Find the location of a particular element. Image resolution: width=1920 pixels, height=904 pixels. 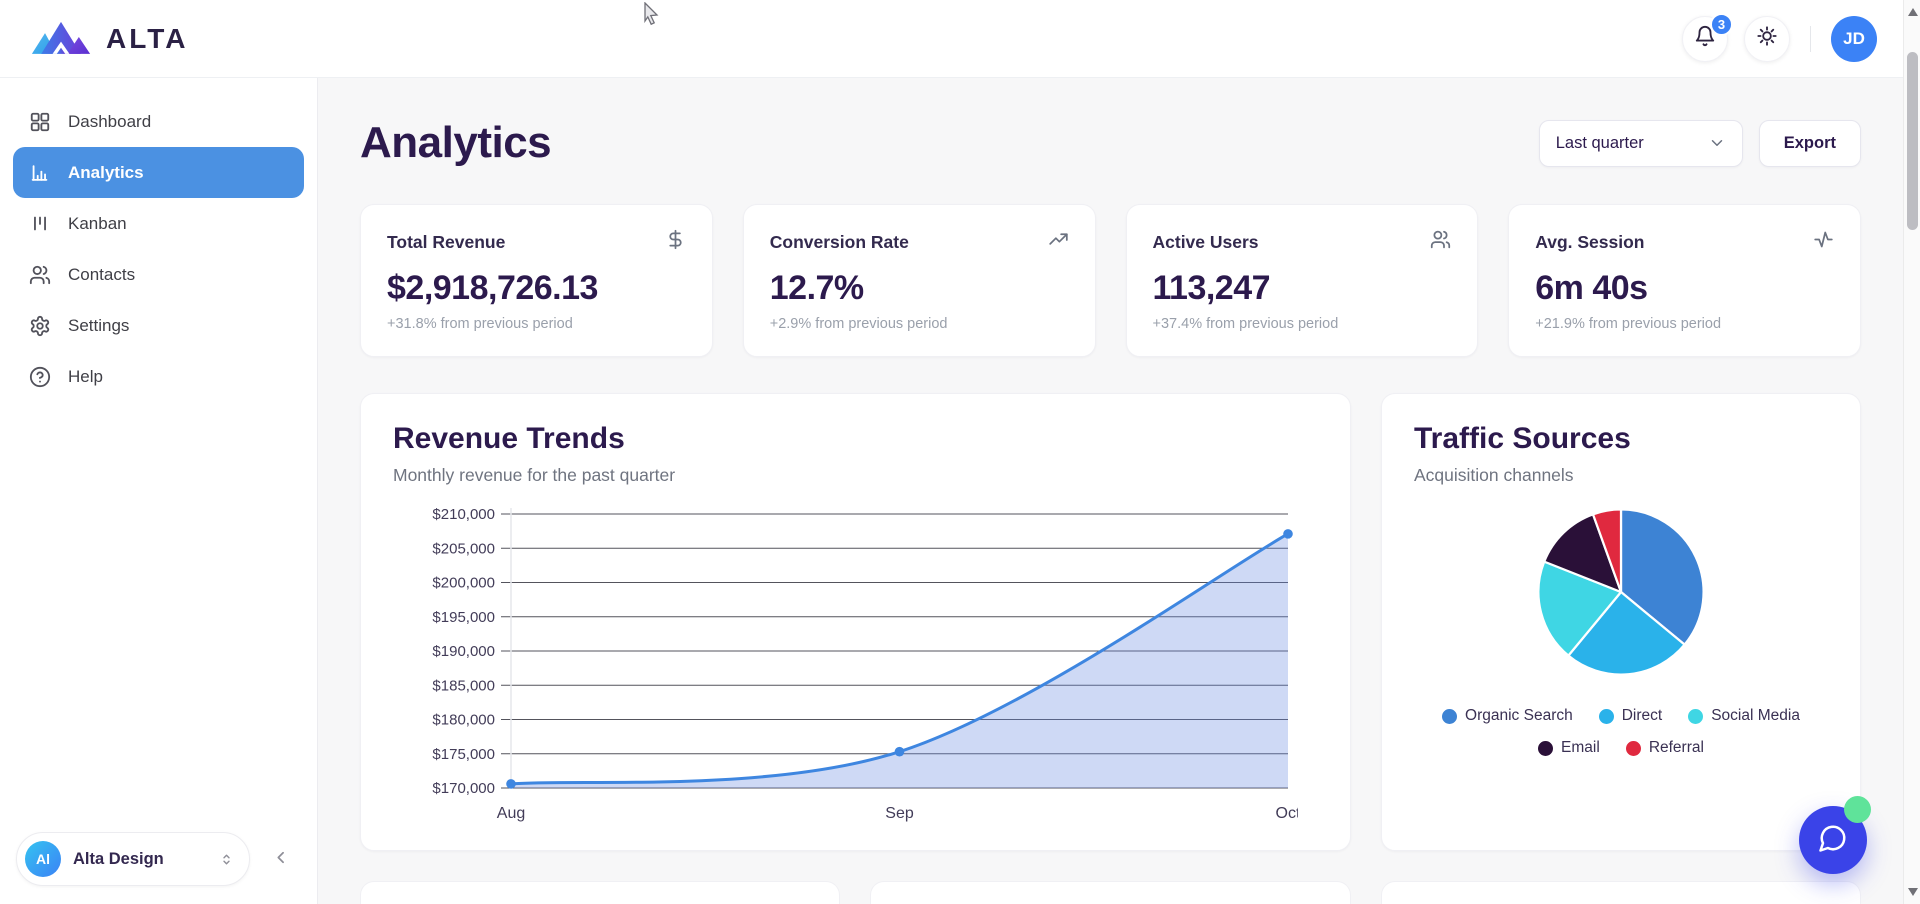

stat-label: Active Users is located at coordinates (1205, 241).